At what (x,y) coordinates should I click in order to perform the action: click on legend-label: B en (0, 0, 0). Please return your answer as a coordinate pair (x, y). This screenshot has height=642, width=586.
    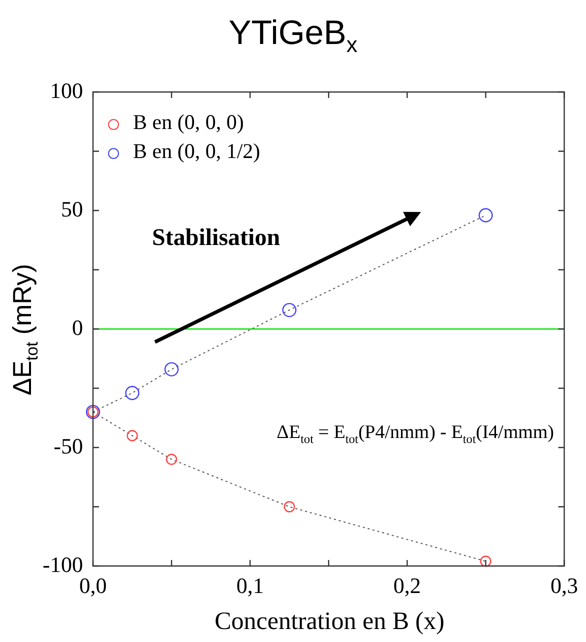
    Looking at the image, I should click on (188, 122).